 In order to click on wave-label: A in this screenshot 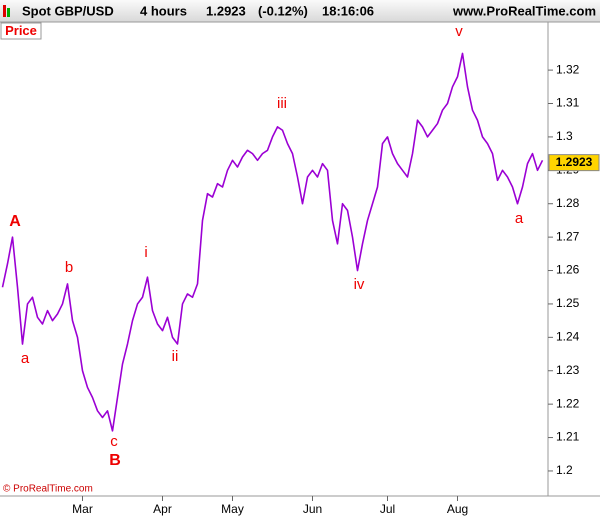, I will do `click(15, 221)`.